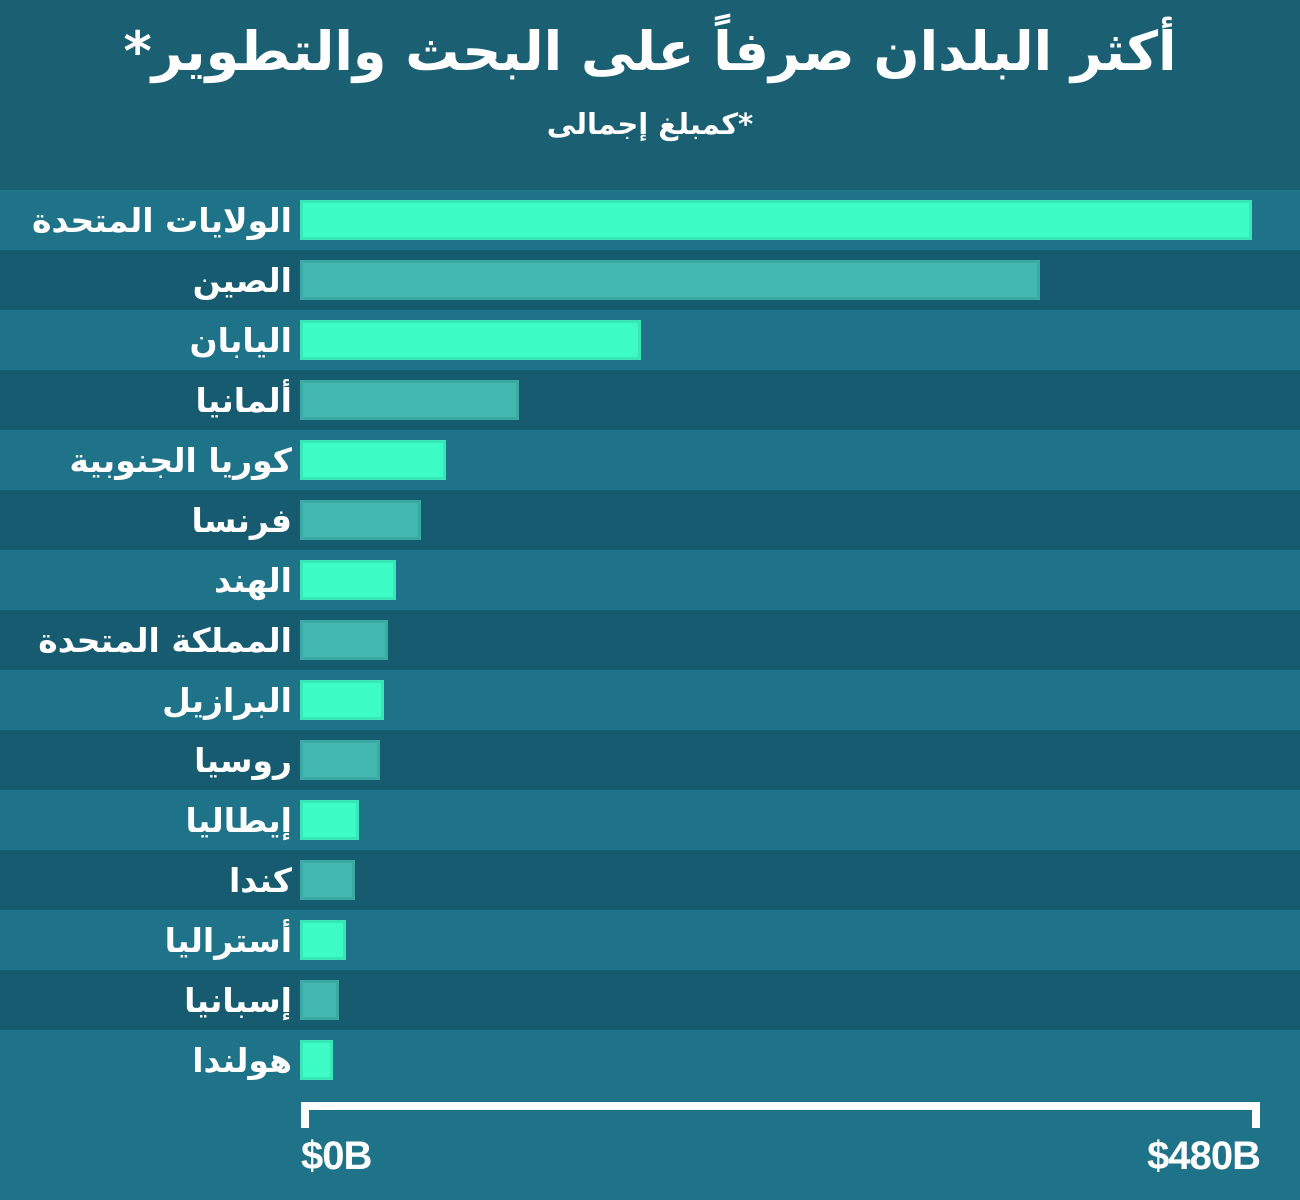 The width and height of the screenshot is (1300, 1200). Describe the element at coordinates (242, 280) in the screenshot. I see `country-label: الصين` at that location.